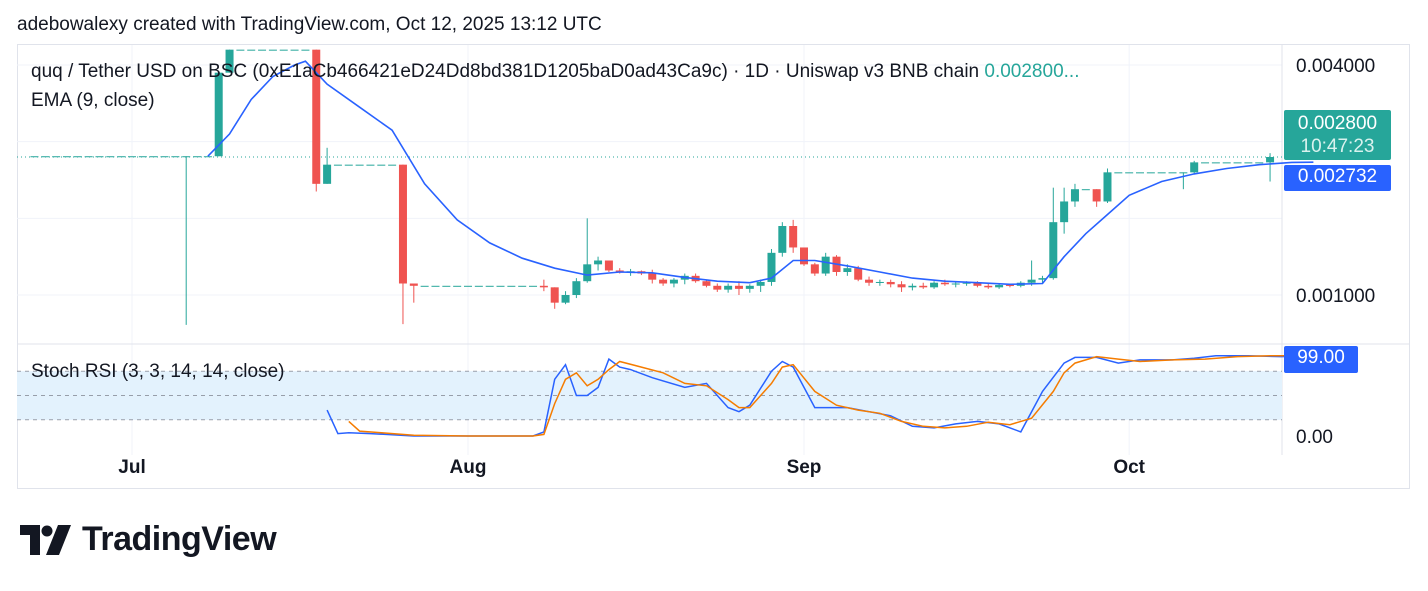  Describe the element at coordinates (1337, 146) in the screenshot. I see `countdown-value: 10:47:23` at that location.